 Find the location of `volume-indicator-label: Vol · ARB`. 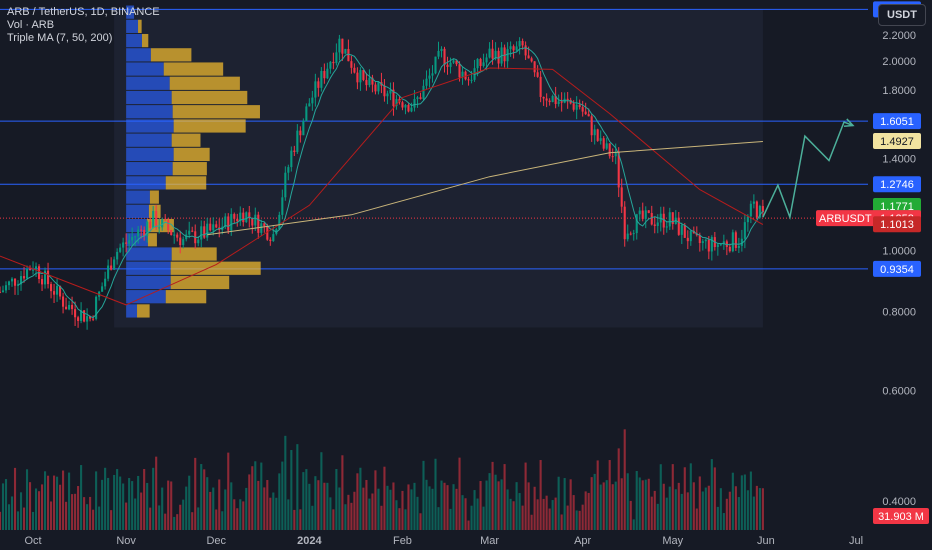

volume-indicator-label: Vol · ARB is located at coordinates (31, 25).